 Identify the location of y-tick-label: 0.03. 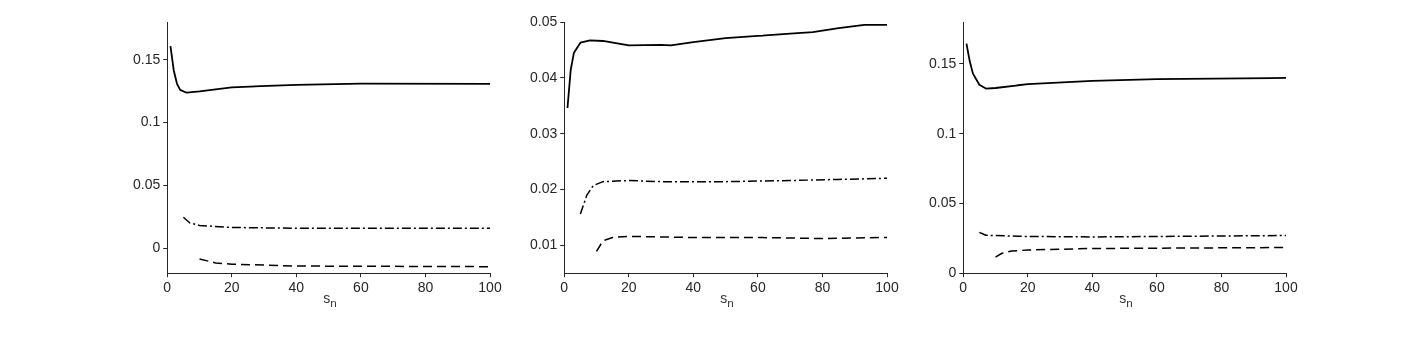
(544, 132).